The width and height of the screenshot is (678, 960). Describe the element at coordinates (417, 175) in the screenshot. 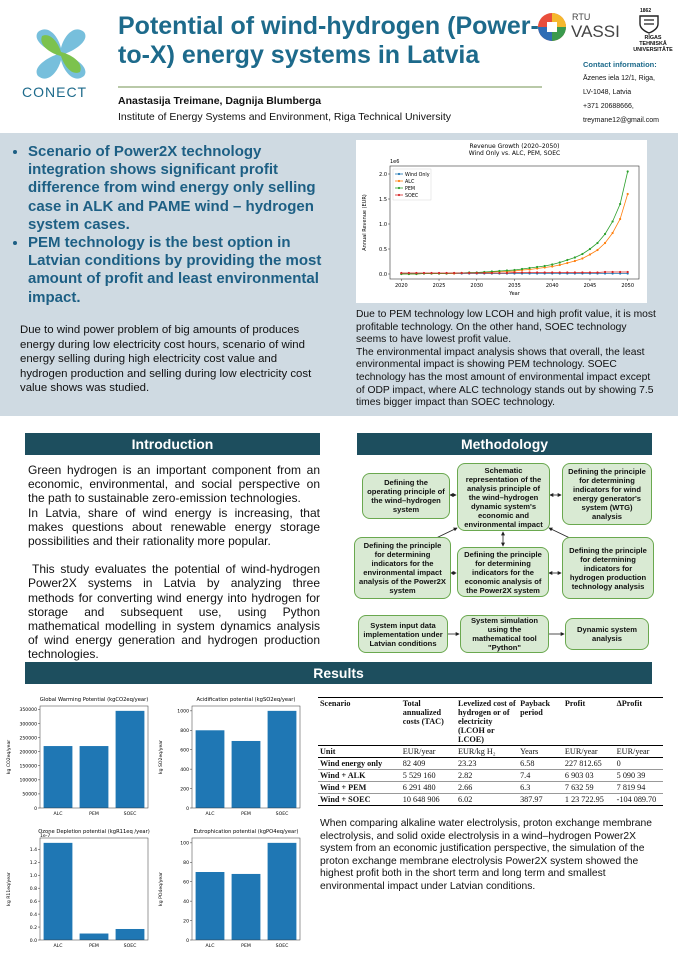

I see `legend-label: Wind Only` at that location.